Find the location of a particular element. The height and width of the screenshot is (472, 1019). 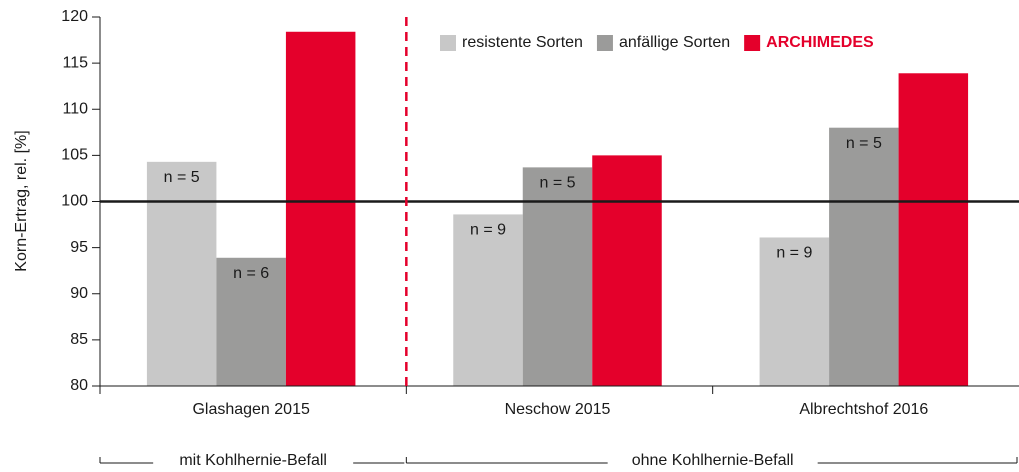

group-label: mit Kohlhernie-Befall is located at coordinates (253, 460).